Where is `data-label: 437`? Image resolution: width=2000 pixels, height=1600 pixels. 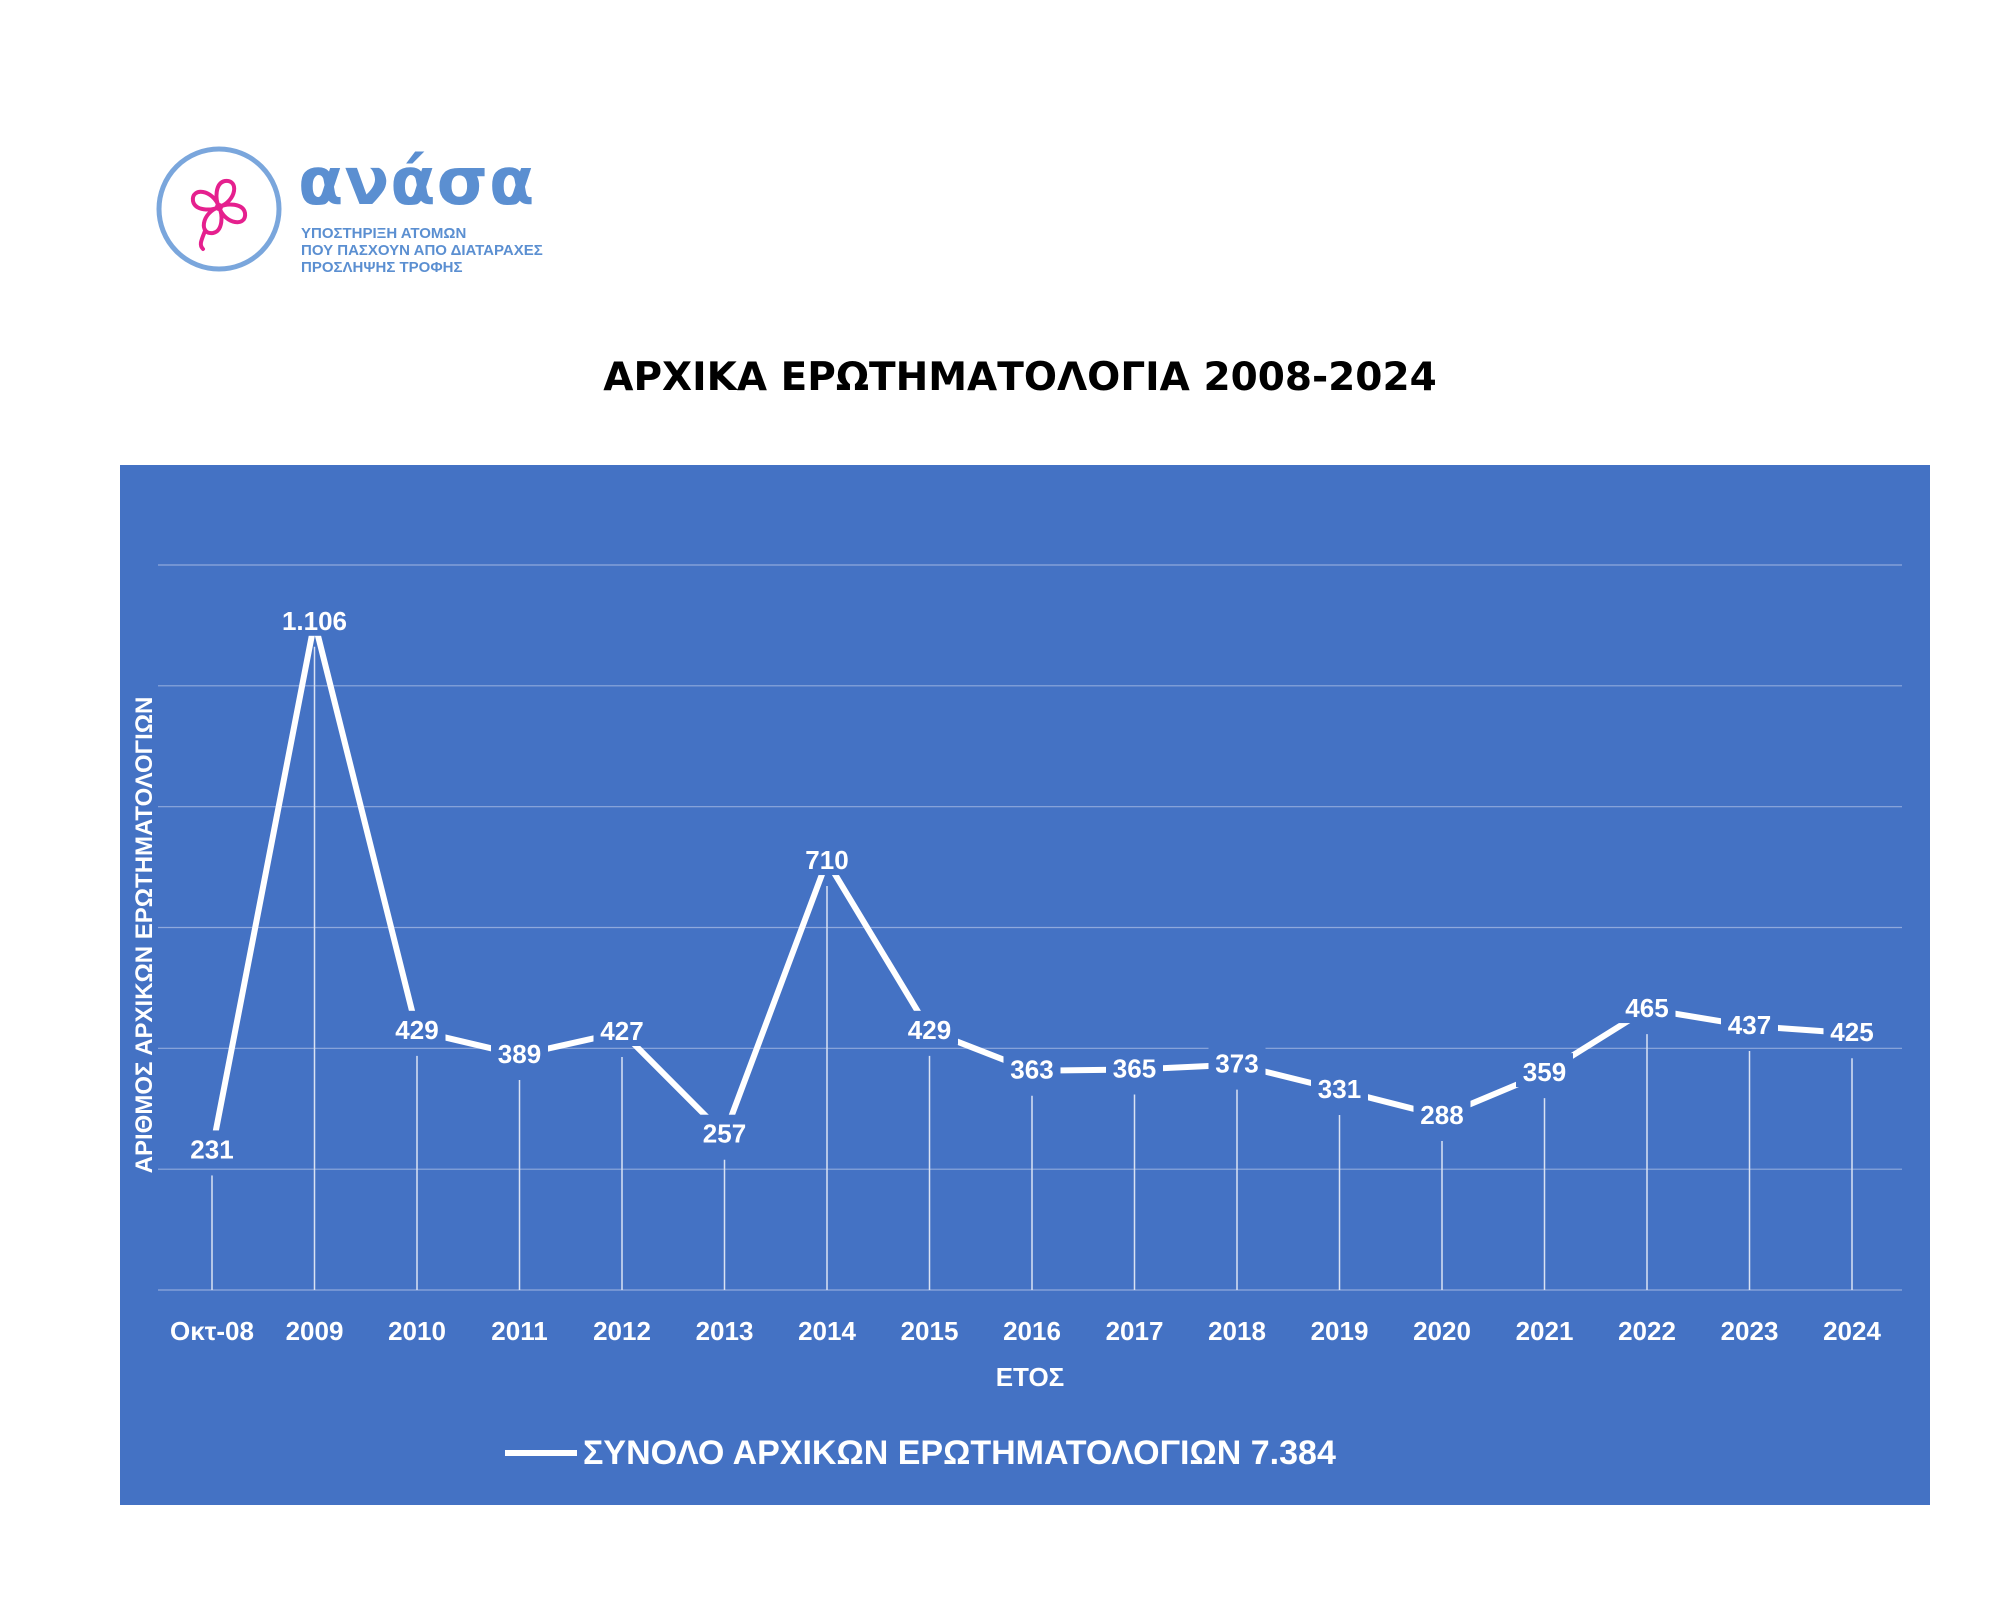
data-label: 437 is located at coordinates (1749, 1025).